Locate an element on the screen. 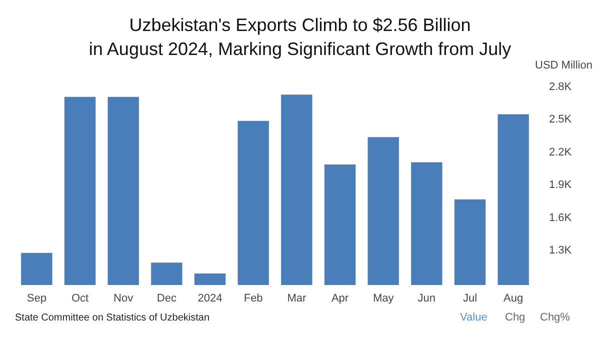 The width and height of the screenshot is (600, 337). y-tick-label: 1.6K is located at coordinates (560, 218).